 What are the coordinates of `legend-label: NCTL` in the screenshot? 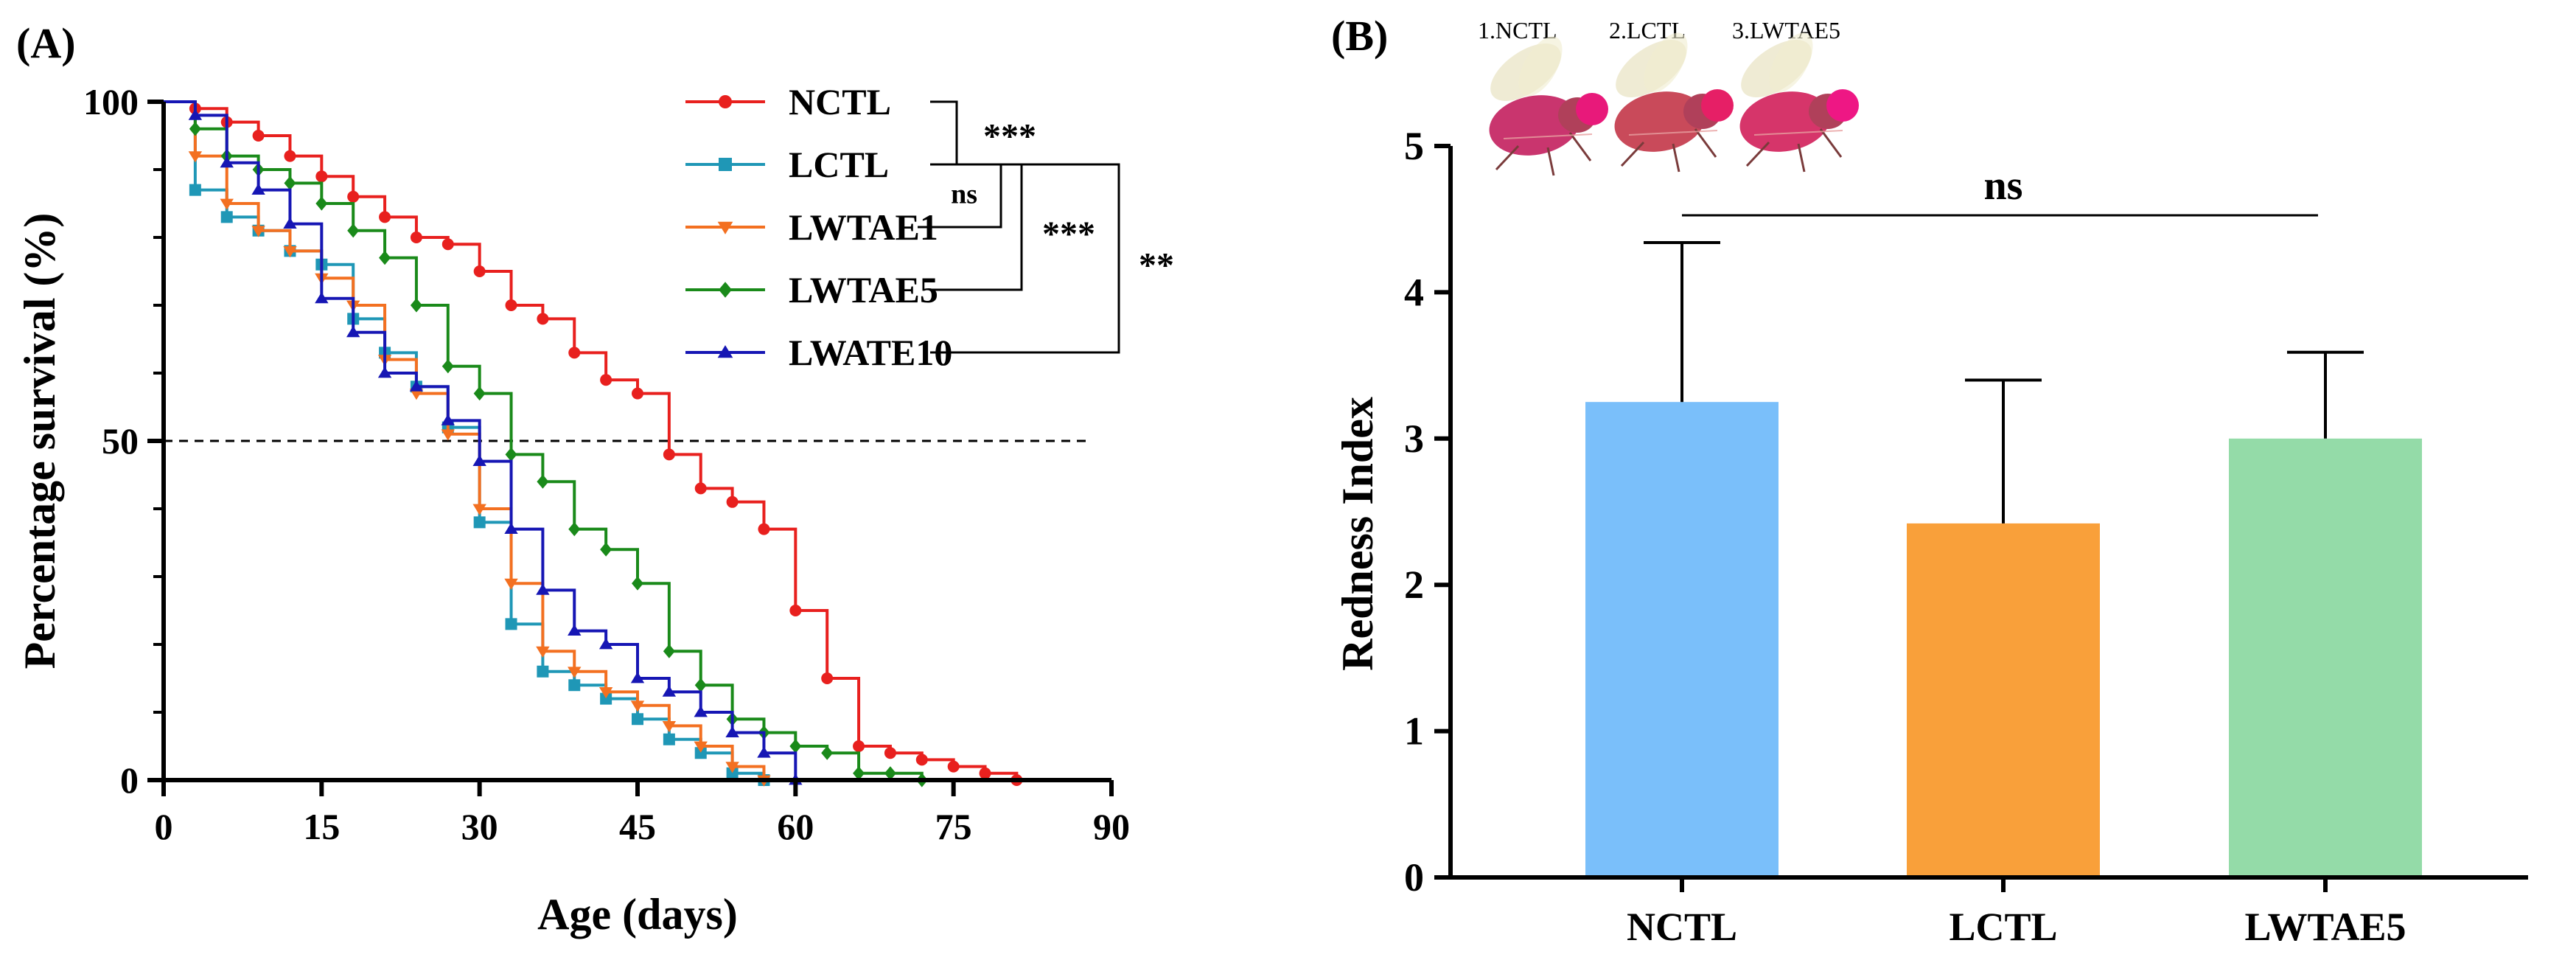 It's located at (840, 101).